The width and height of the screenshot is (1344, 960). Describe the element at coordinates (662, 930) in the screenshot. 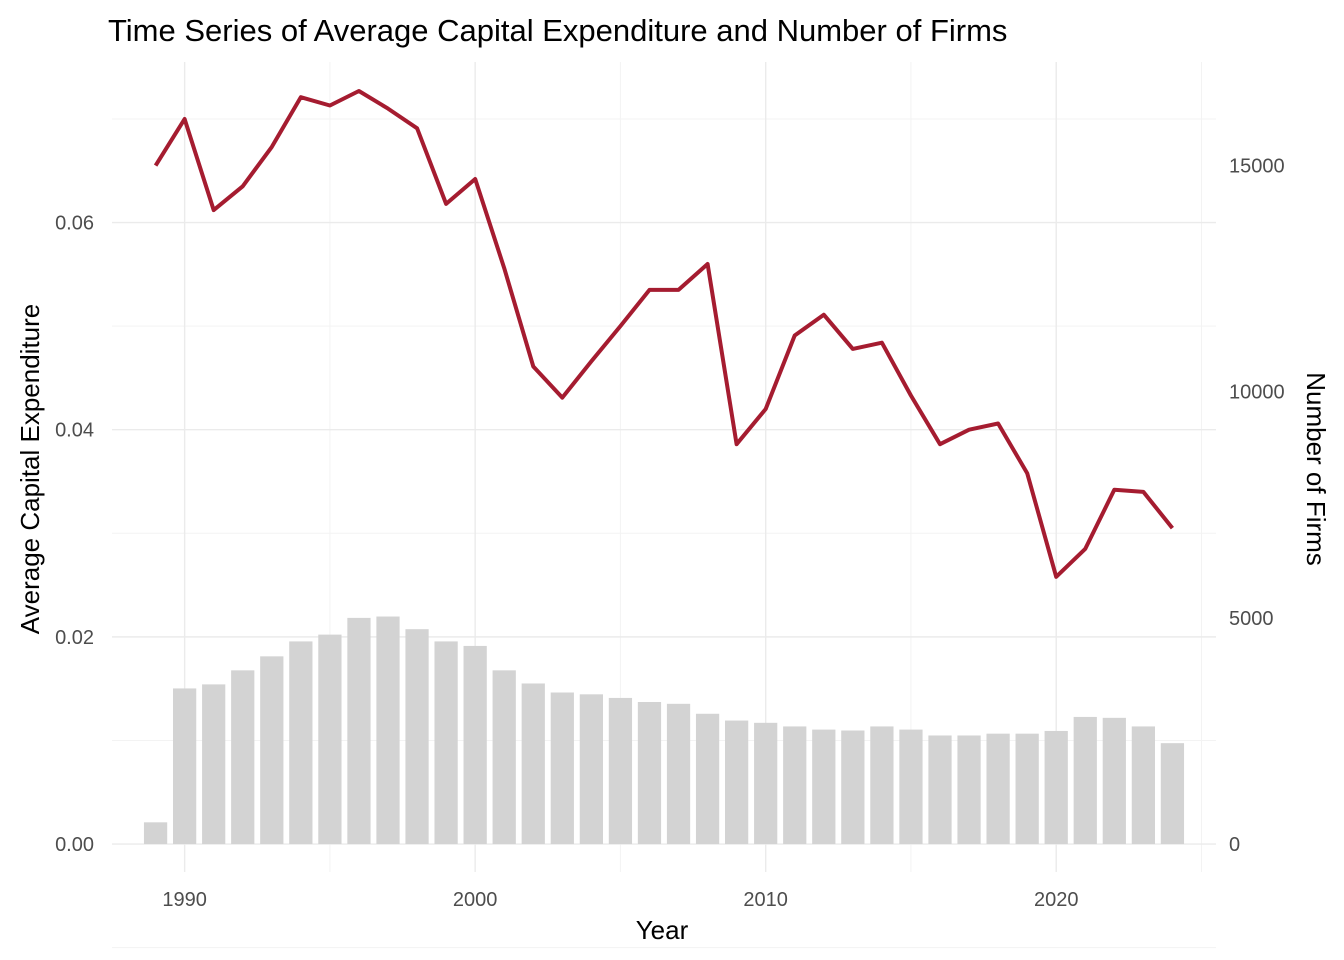

I see `x-axis-title: Year` at that location.